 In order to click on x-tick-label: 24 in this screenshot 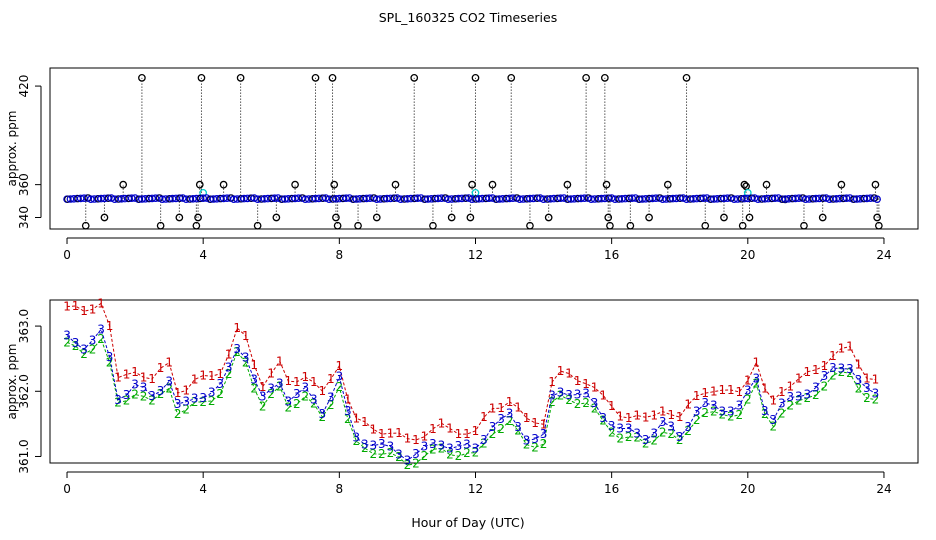, I will do `click(883, 255)`.